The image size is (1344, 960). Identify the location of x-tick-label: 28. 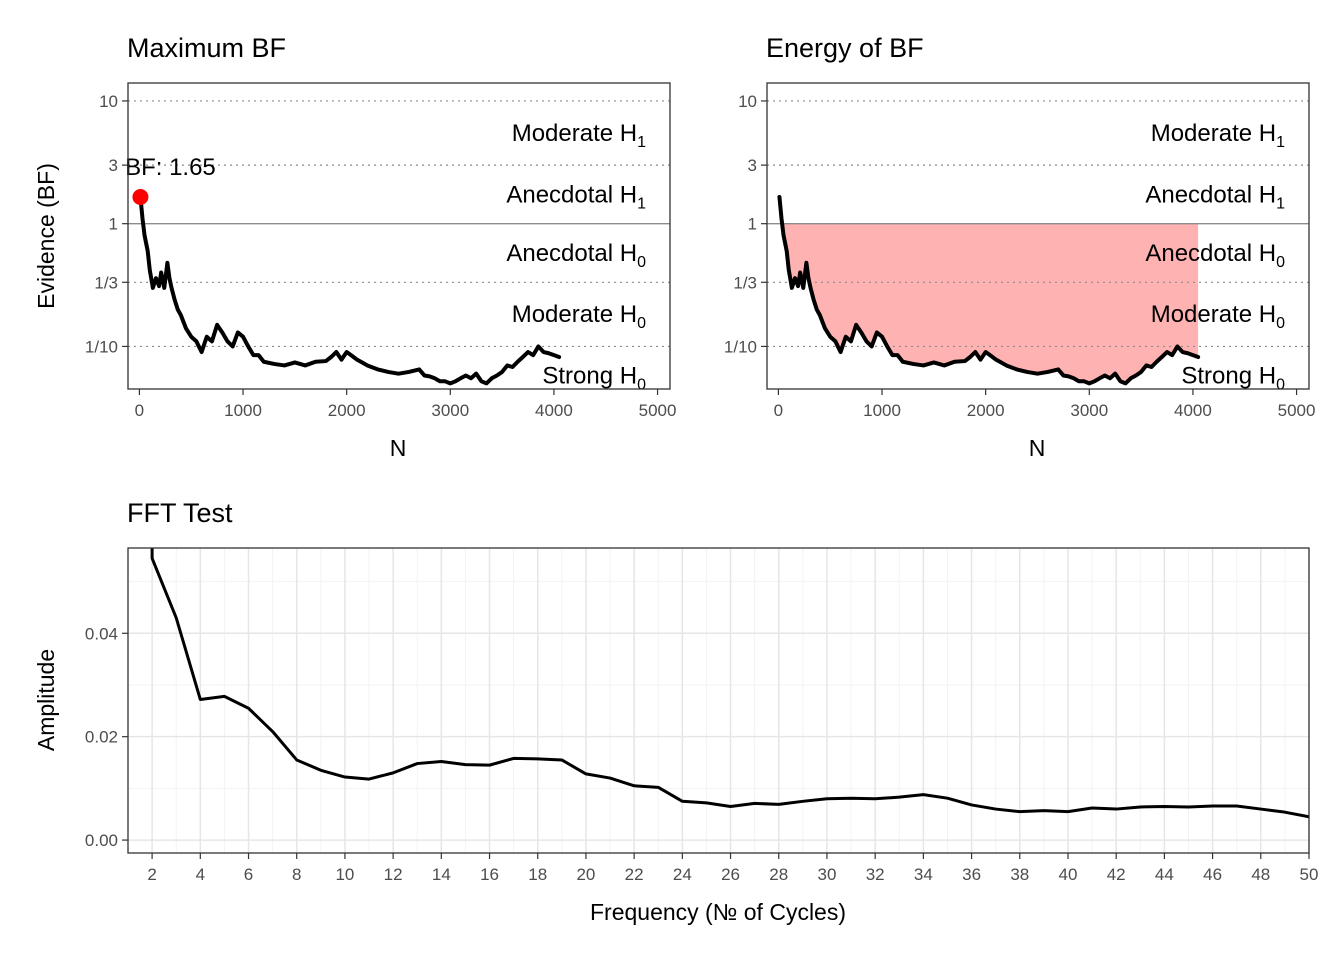
(778, 874).